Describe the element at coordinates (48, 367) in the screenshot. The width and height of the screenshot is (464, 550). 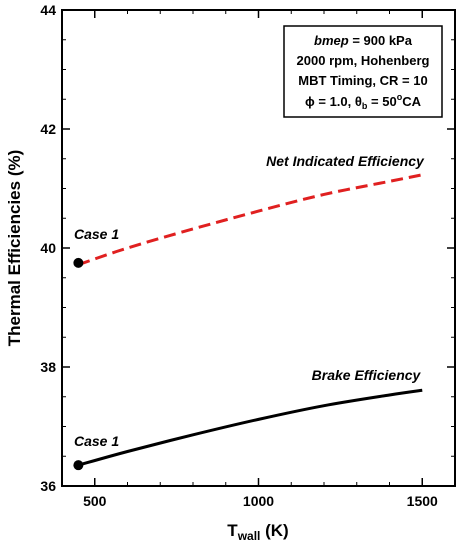
I see `y-tick-label: 38` at that location.